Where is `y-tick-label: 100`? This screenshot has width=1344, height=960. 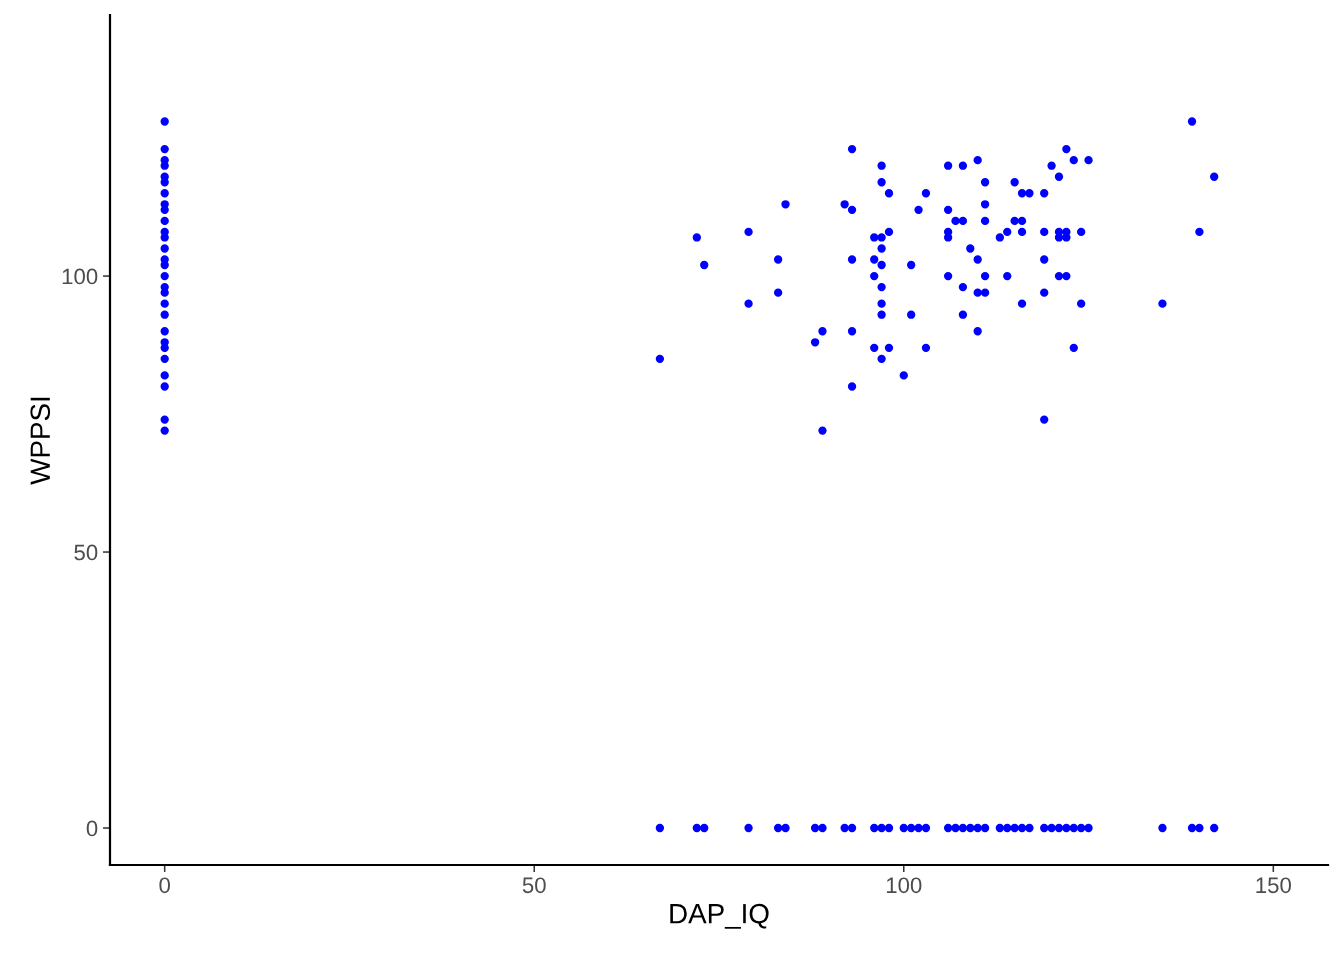
y-tick-label: 100 is located at coordinates (80, 276).